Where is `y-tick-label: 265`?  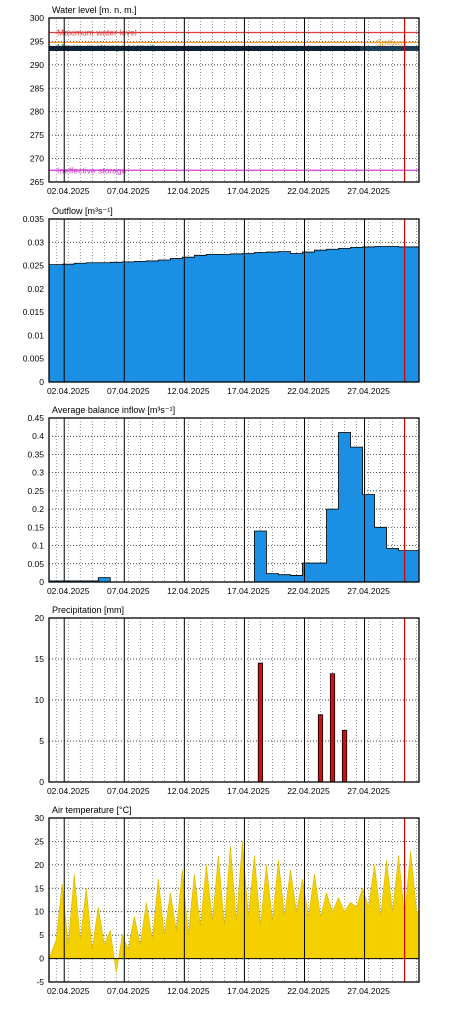 y-tick-label: 265 is located at coordinates (37, 182).